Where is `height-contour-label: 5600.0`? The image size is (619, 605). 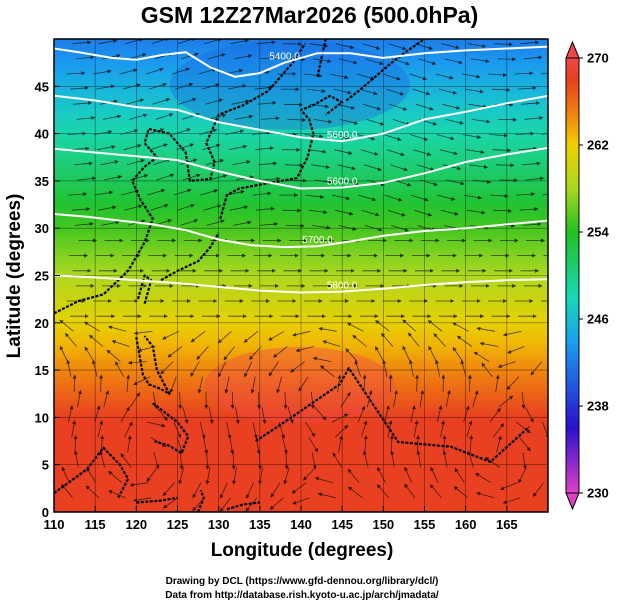 height-contour-label: 5600.0 is located at coordinates (342, 182).